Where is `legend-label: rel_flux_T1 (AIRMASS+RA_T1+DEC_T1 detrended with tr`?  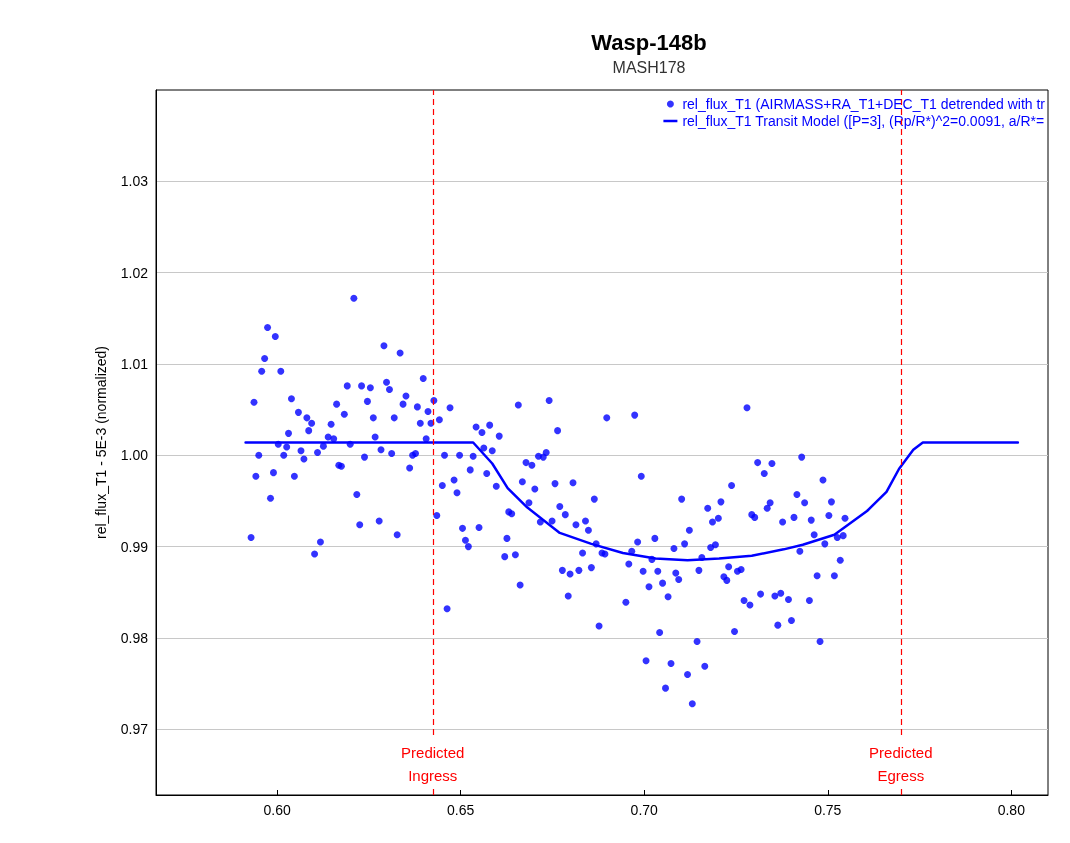 legend-label: rel_flux_T1 (AIRMASS+RA_T1+DEC_T1 detrended with tr is located at coordinates (864, 104).